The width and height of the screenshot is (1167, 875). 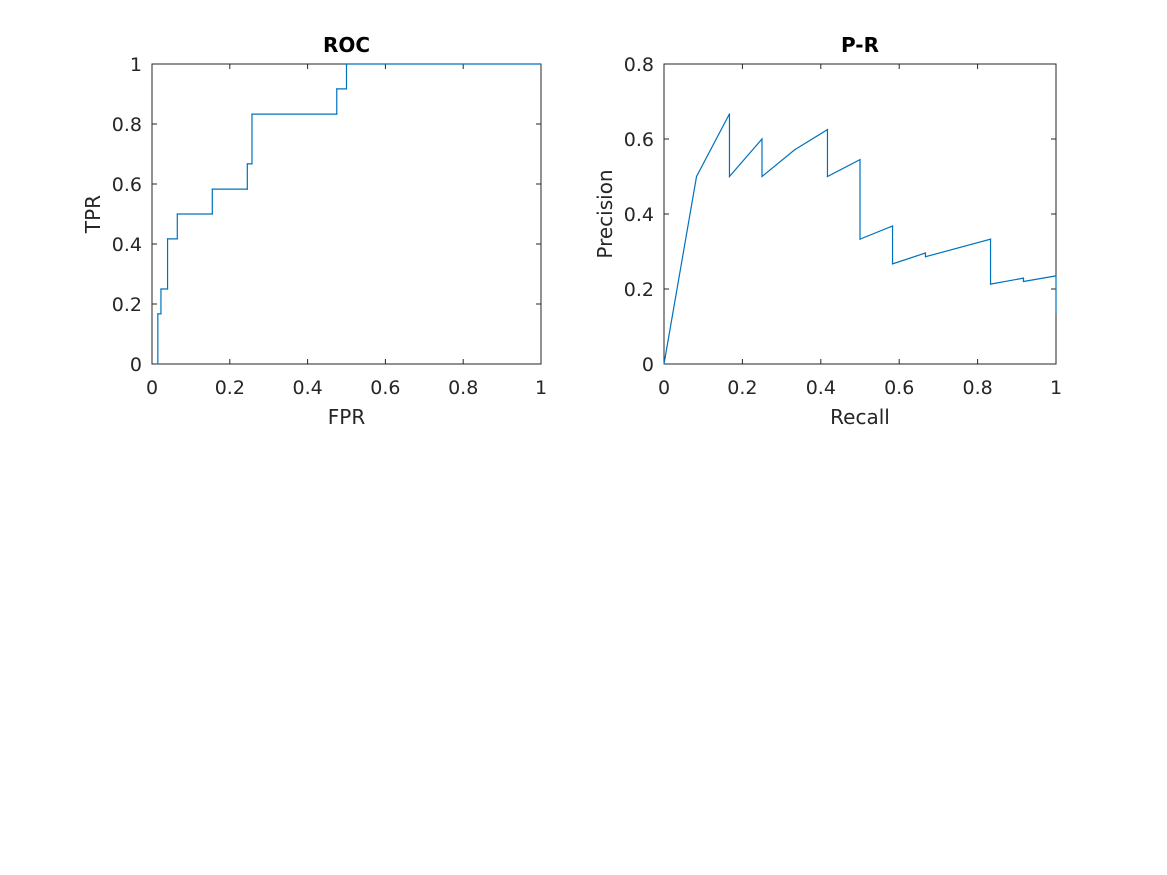 I want to click on pr-x-tick-label: 0.8, so click(x=977, y=388).